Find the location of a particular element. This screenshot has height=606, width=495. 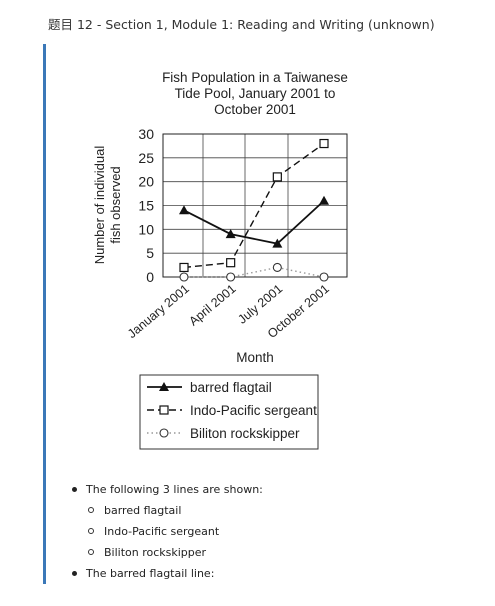

chart-title-line-3: October 2001 is located at coordinates (255, 109).